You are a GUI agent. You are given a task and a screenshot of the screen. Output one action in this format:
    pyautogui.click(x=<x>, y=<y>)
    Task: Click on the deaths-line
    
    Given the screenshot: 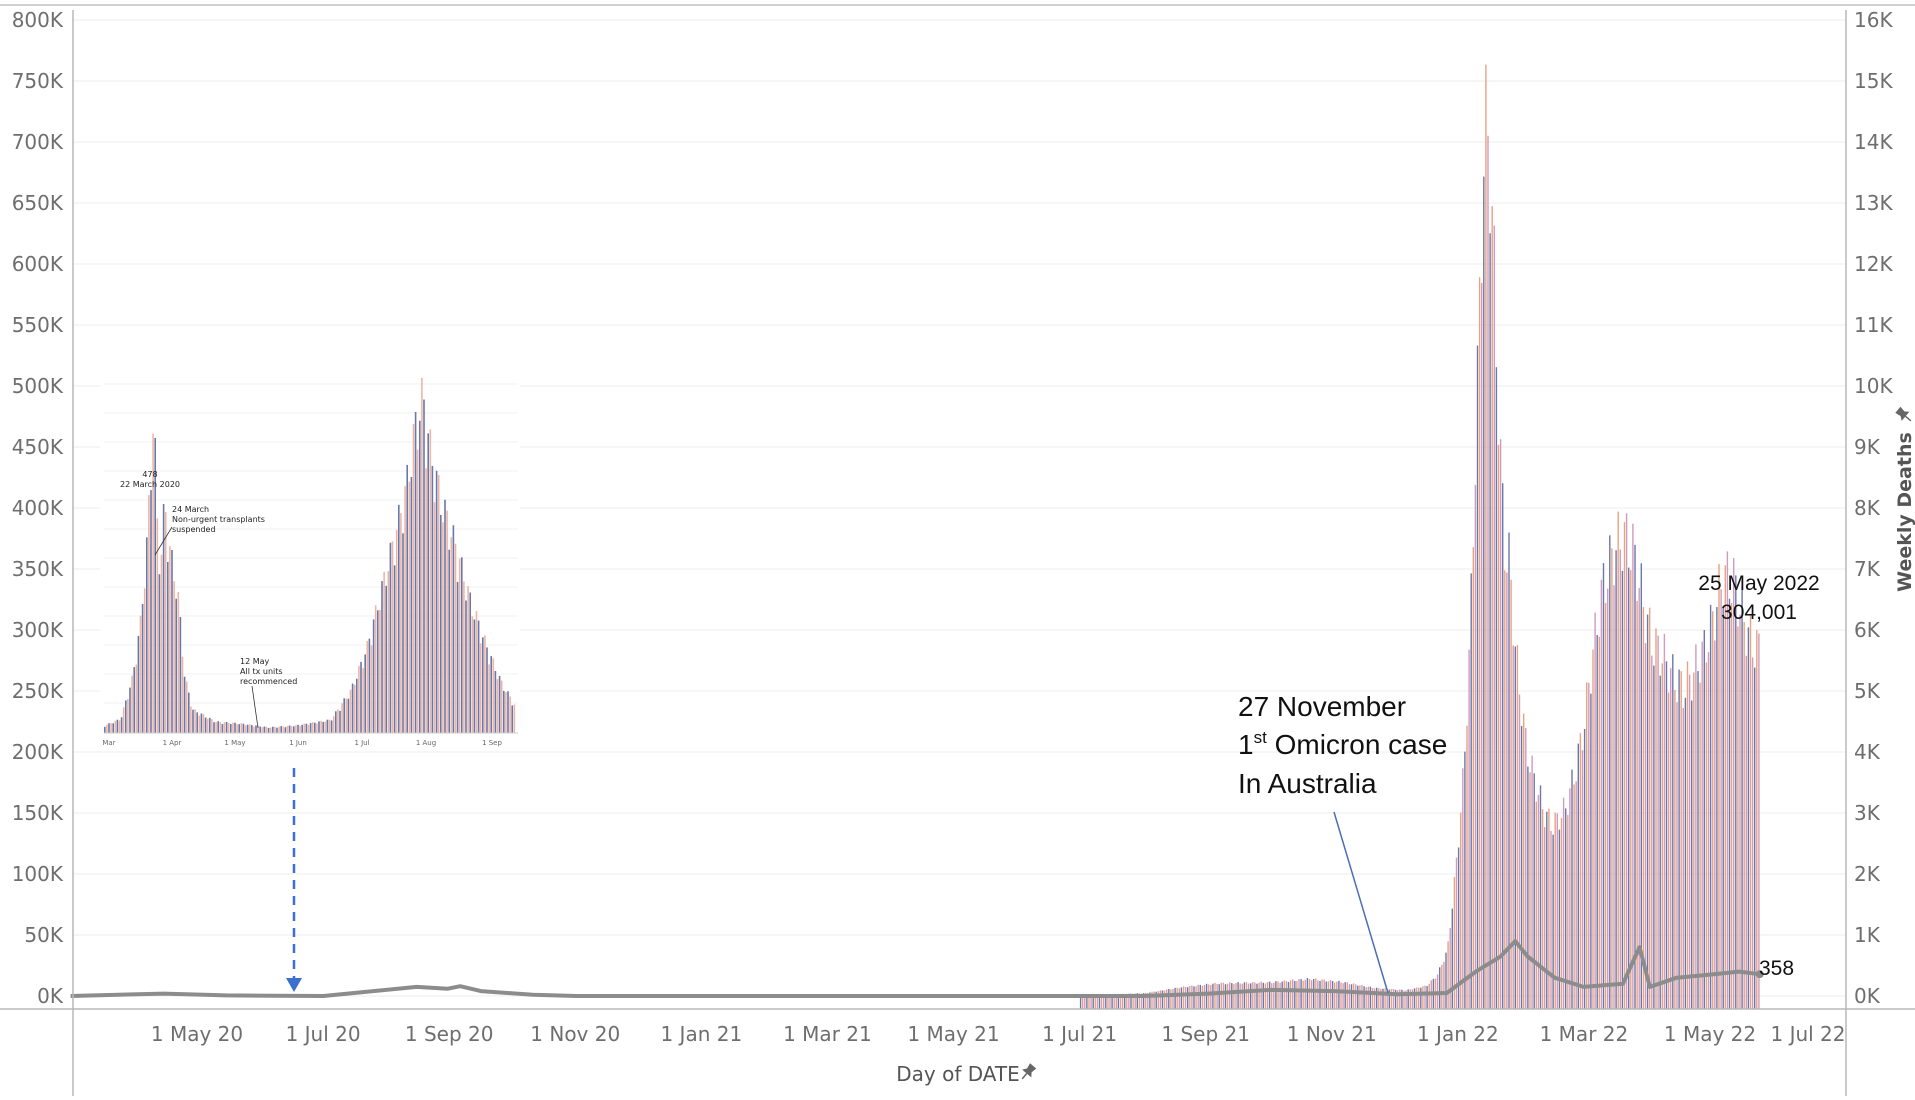 What is the action you would take?
    pyautogui.click(x=915, y=968)
    